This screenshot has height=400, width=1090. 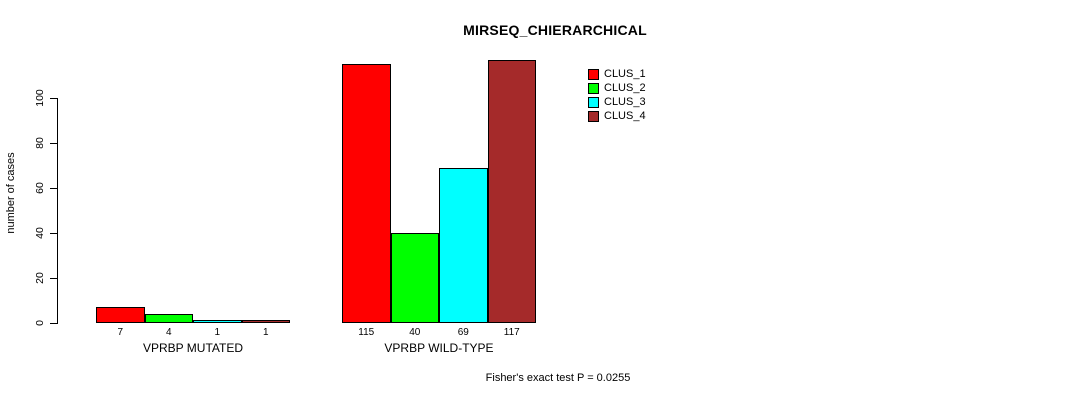 What do you see at coordinates (168, 318) in the screenshot?
I see `bar-clus_2-group1` at bounding box center [168, 318].